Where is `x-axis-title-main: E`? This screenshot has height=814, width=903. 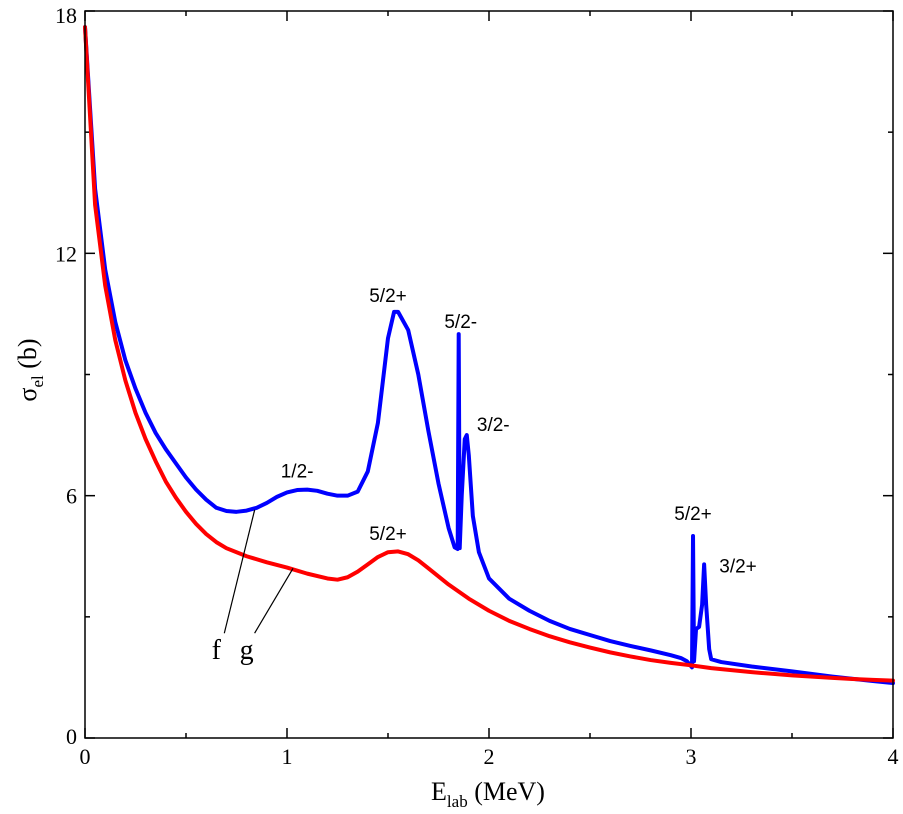 x-axis-title-main: E is located at coordinates (439, 791).